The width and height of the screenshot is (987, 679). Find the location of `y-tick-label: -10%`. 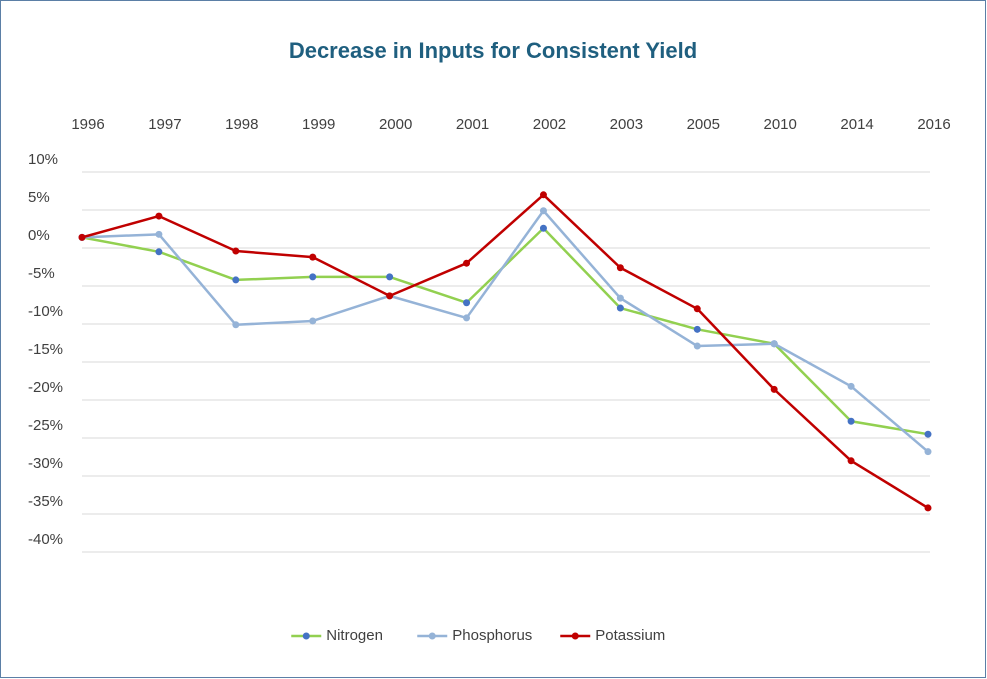

y-tick-label: -10% is located at coordinates (45, 311).